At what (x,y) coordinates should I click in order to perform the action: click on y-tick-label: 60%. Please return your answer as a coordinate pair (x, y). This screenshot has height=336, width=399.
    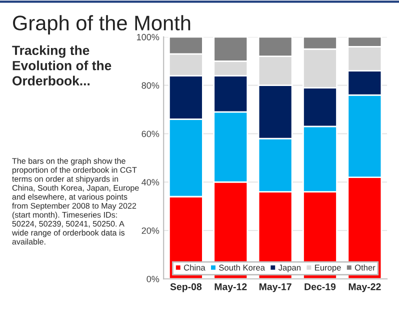
    Looking at the image, I should click on (151, 134).